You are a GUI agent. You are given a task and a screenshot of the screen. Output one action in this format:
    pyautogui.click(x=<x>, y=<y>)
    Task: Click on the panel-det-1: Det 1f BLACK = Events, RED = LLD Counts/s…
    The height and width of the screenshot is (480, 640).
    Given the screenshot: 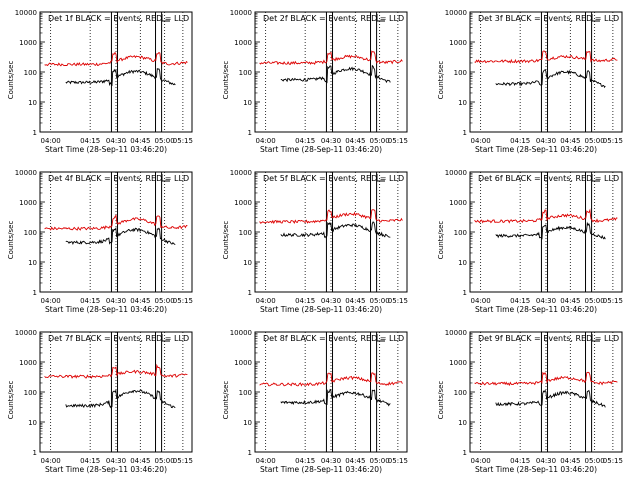 What is the action you would take?
    pyautogui.click(x=100, y=81)
    